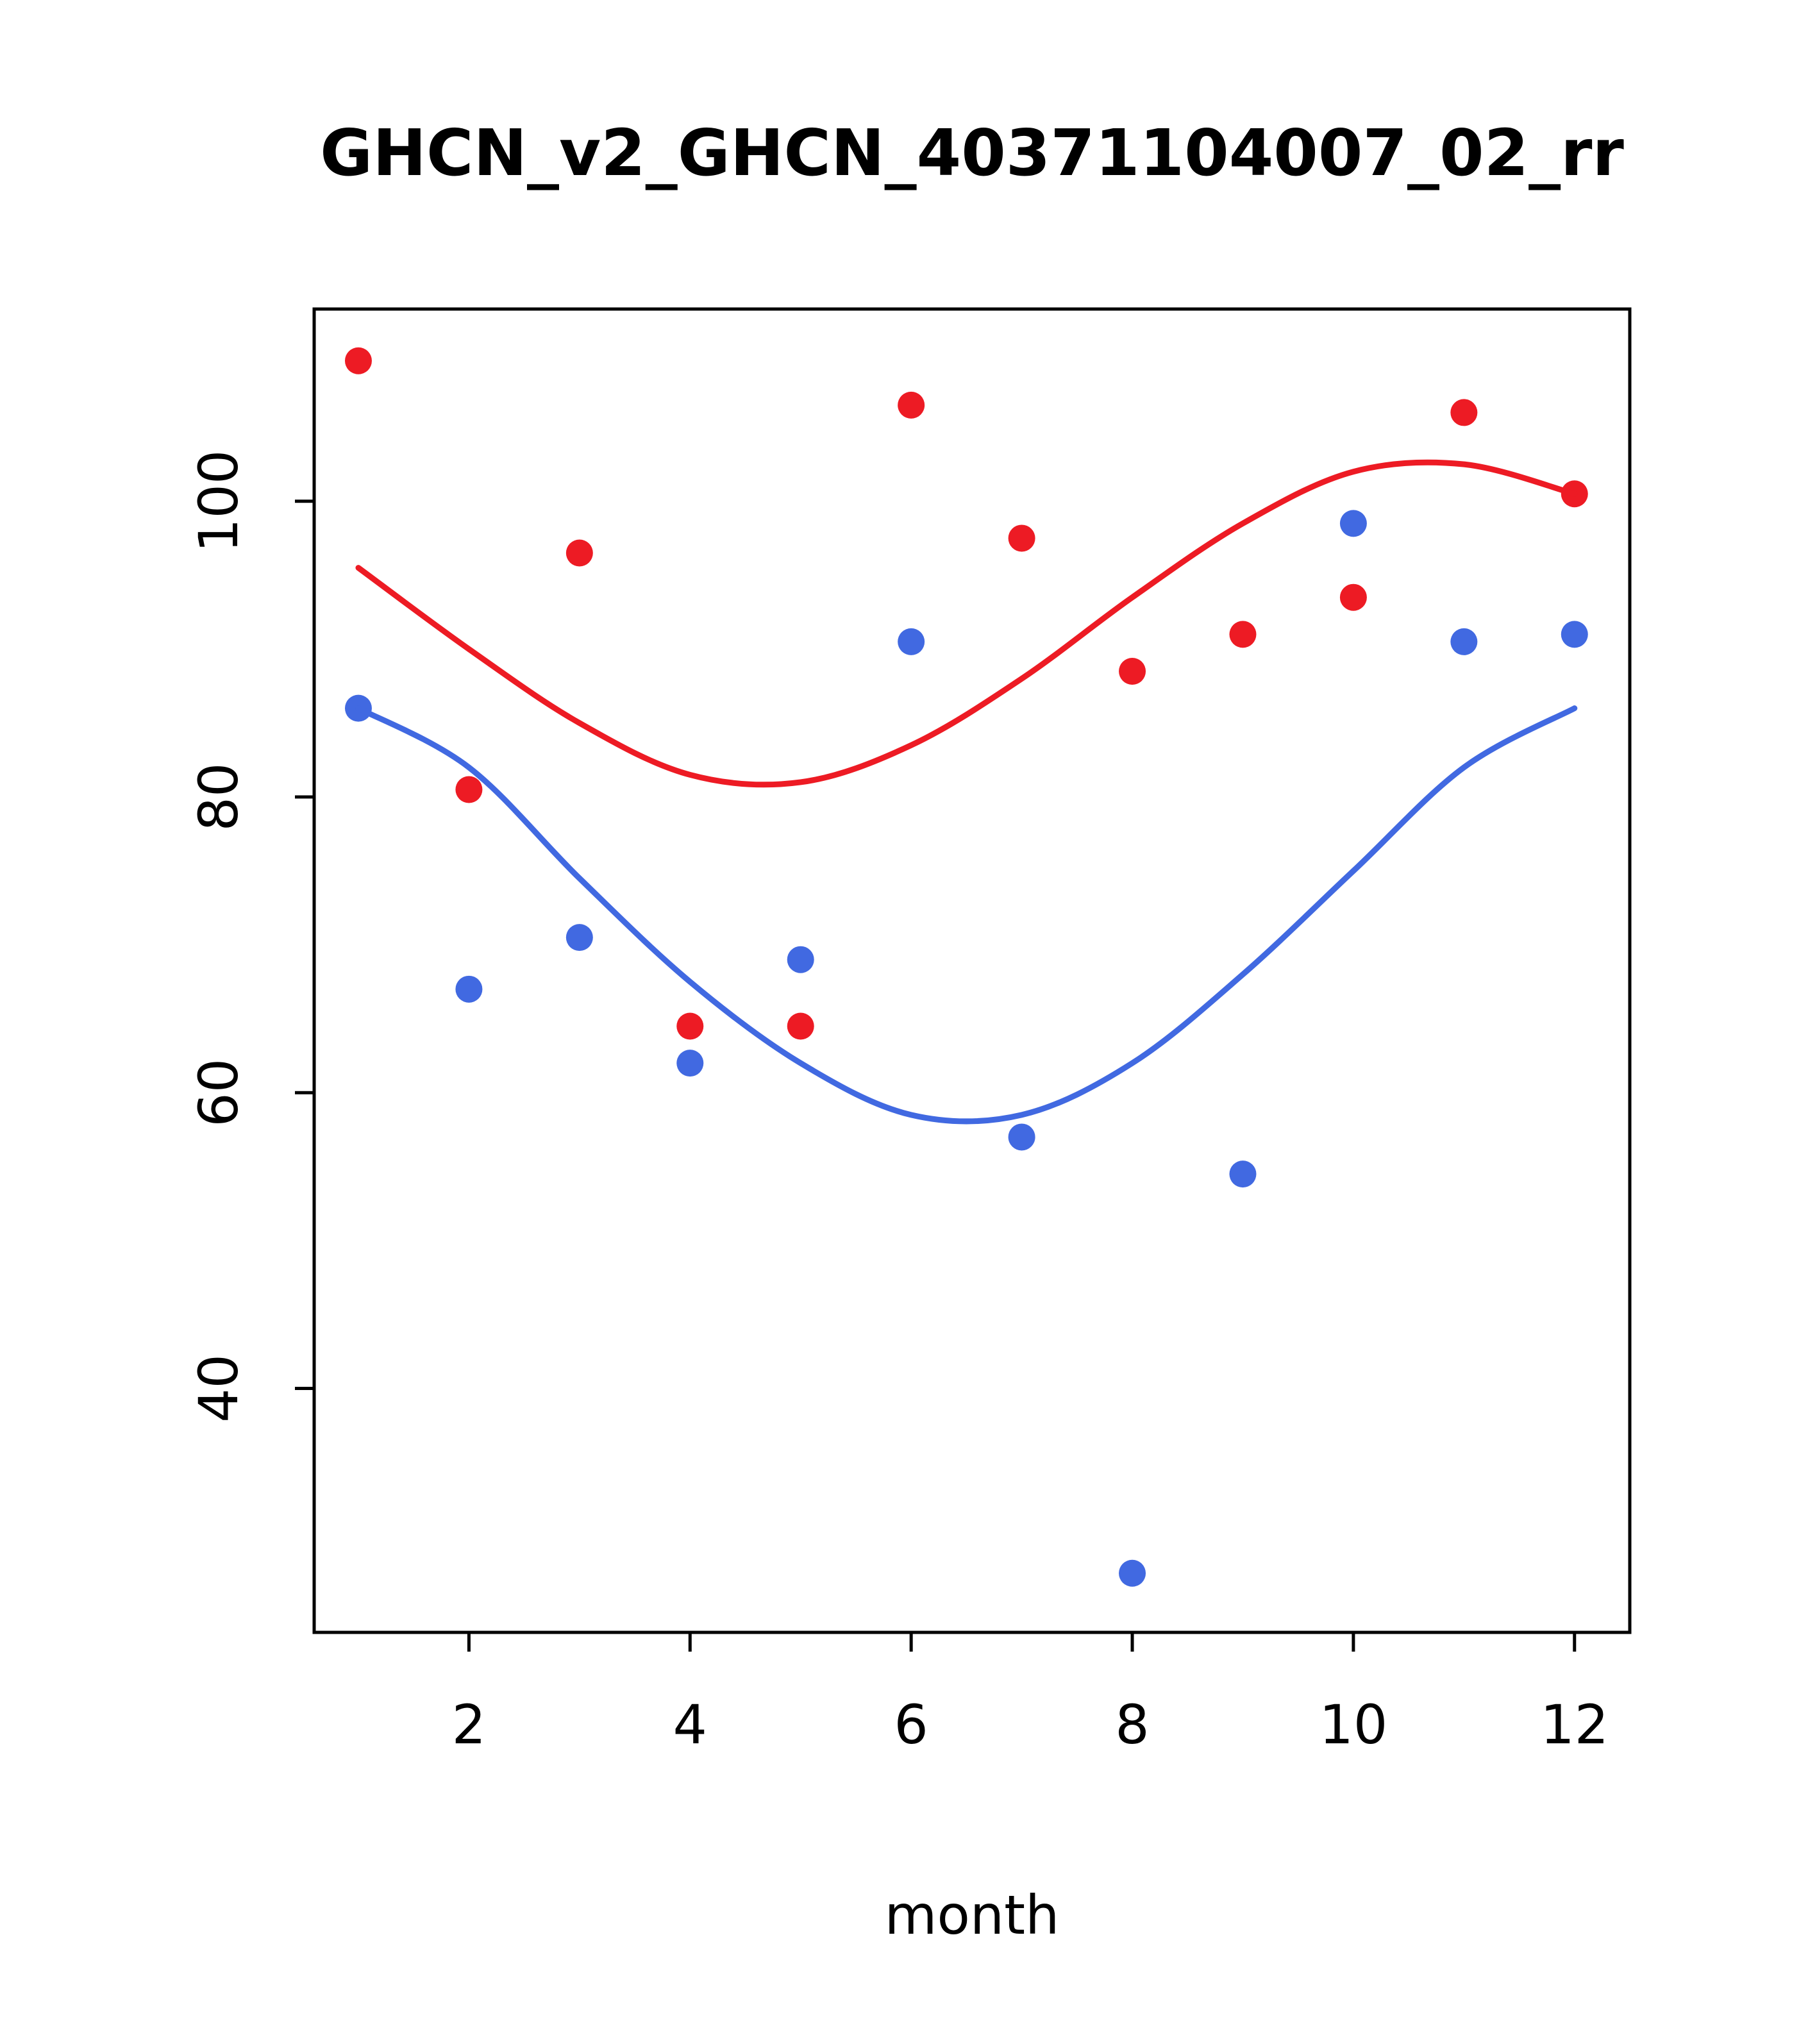 The width and height of the screenshot is (1817, 2044). What do you see at coordinates (219, 502) in the screenshot?
I see `y-tick-label: 100` at bounding box center [219, 502].